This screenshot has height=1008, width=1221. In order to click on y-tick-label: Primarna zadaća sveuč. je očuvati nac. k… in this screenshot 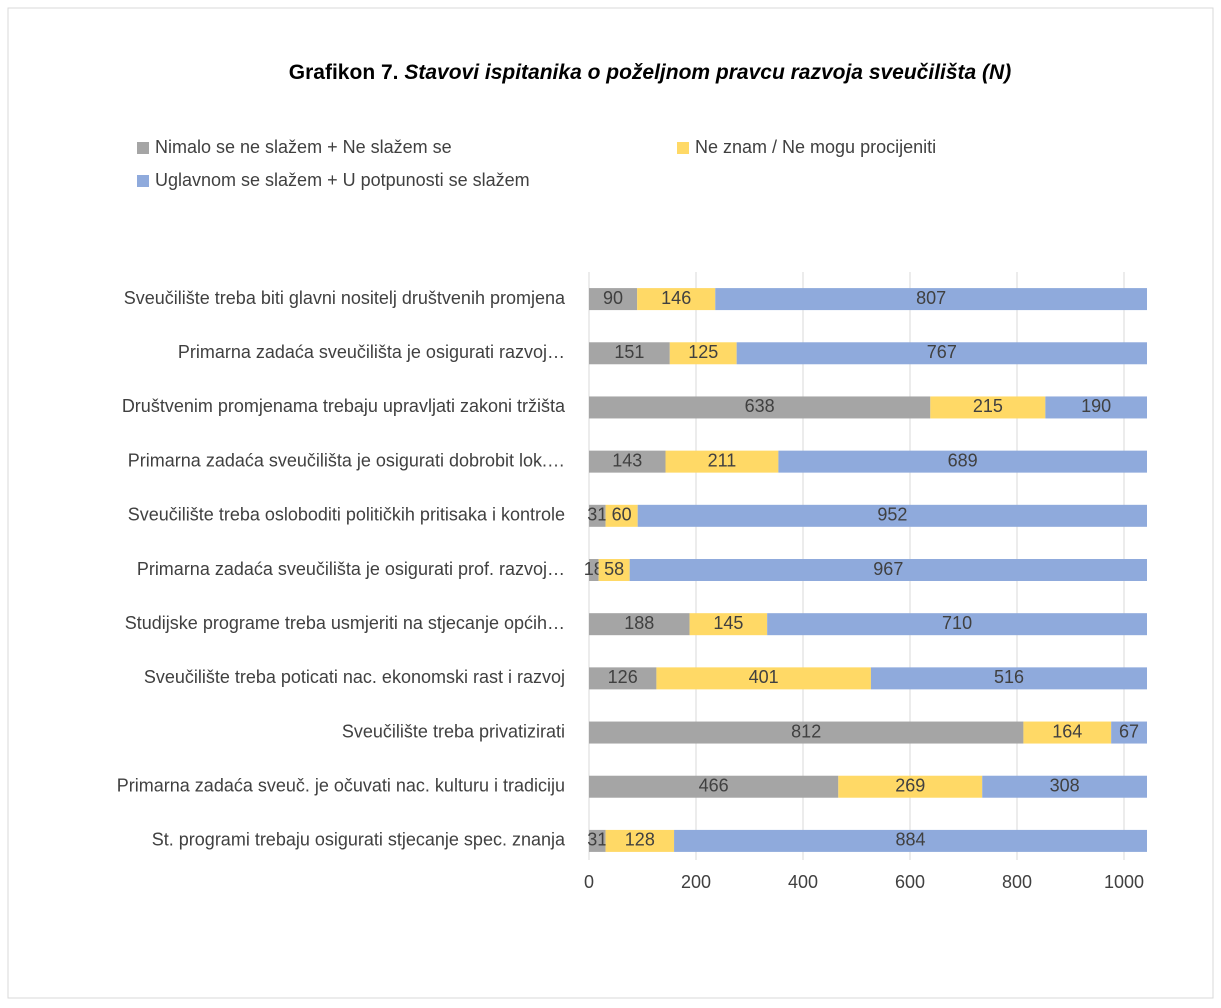, I will do `click(341, 785)`.